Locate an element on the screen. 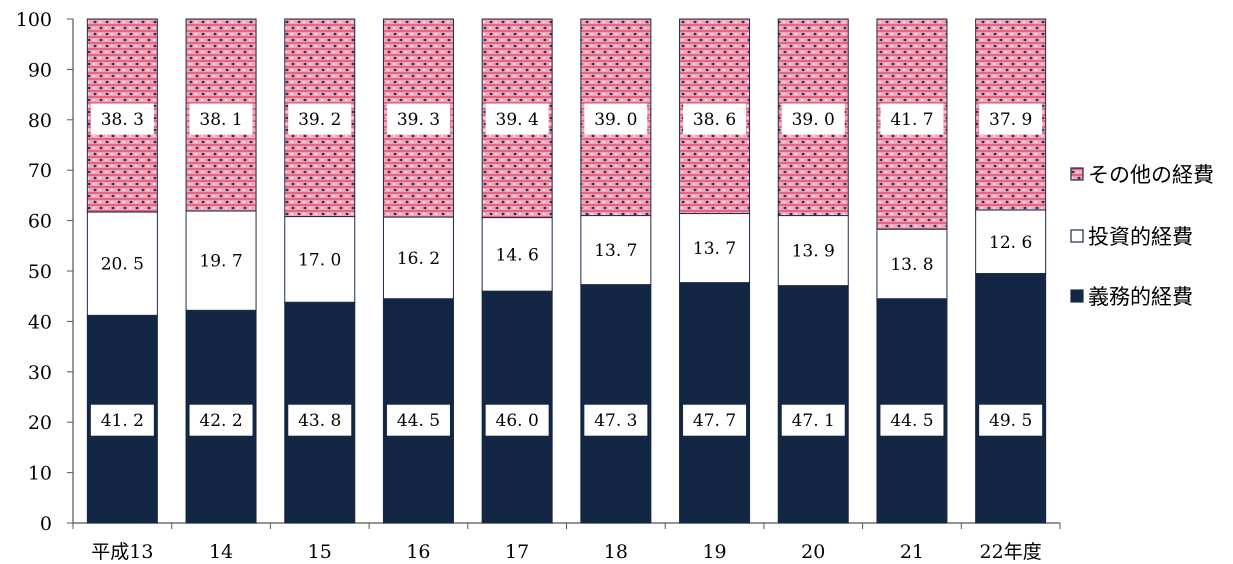 The image size is (1233, 564). x-tick-label-17: 17 is located at coordinates (517, 552).